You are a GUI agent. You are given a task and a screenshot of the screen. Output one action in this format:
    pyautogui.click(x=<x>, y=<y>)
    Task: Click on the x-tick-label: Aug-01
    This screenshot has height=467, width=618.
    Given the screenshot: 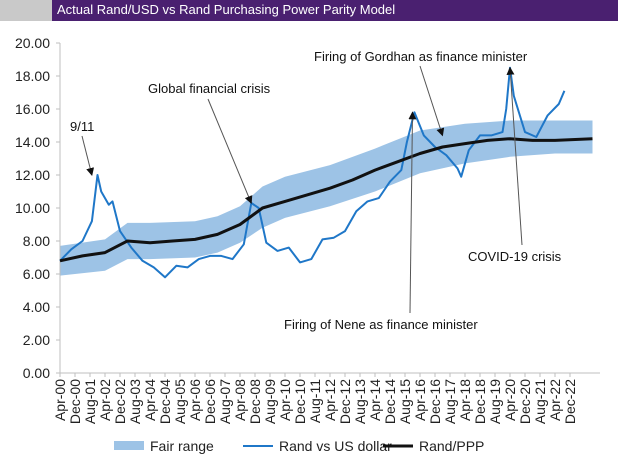 What is the action you would take?
    pyautogui.click(x=90, y=401)
    